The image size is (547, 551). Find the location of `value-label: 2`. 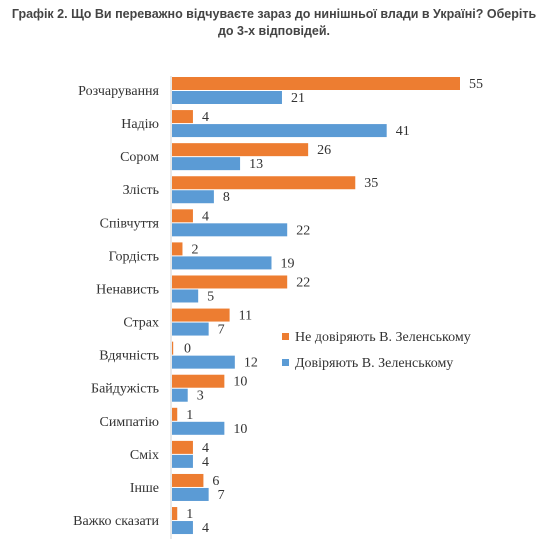

value-label: 2 is located at coordinates (194, 249).